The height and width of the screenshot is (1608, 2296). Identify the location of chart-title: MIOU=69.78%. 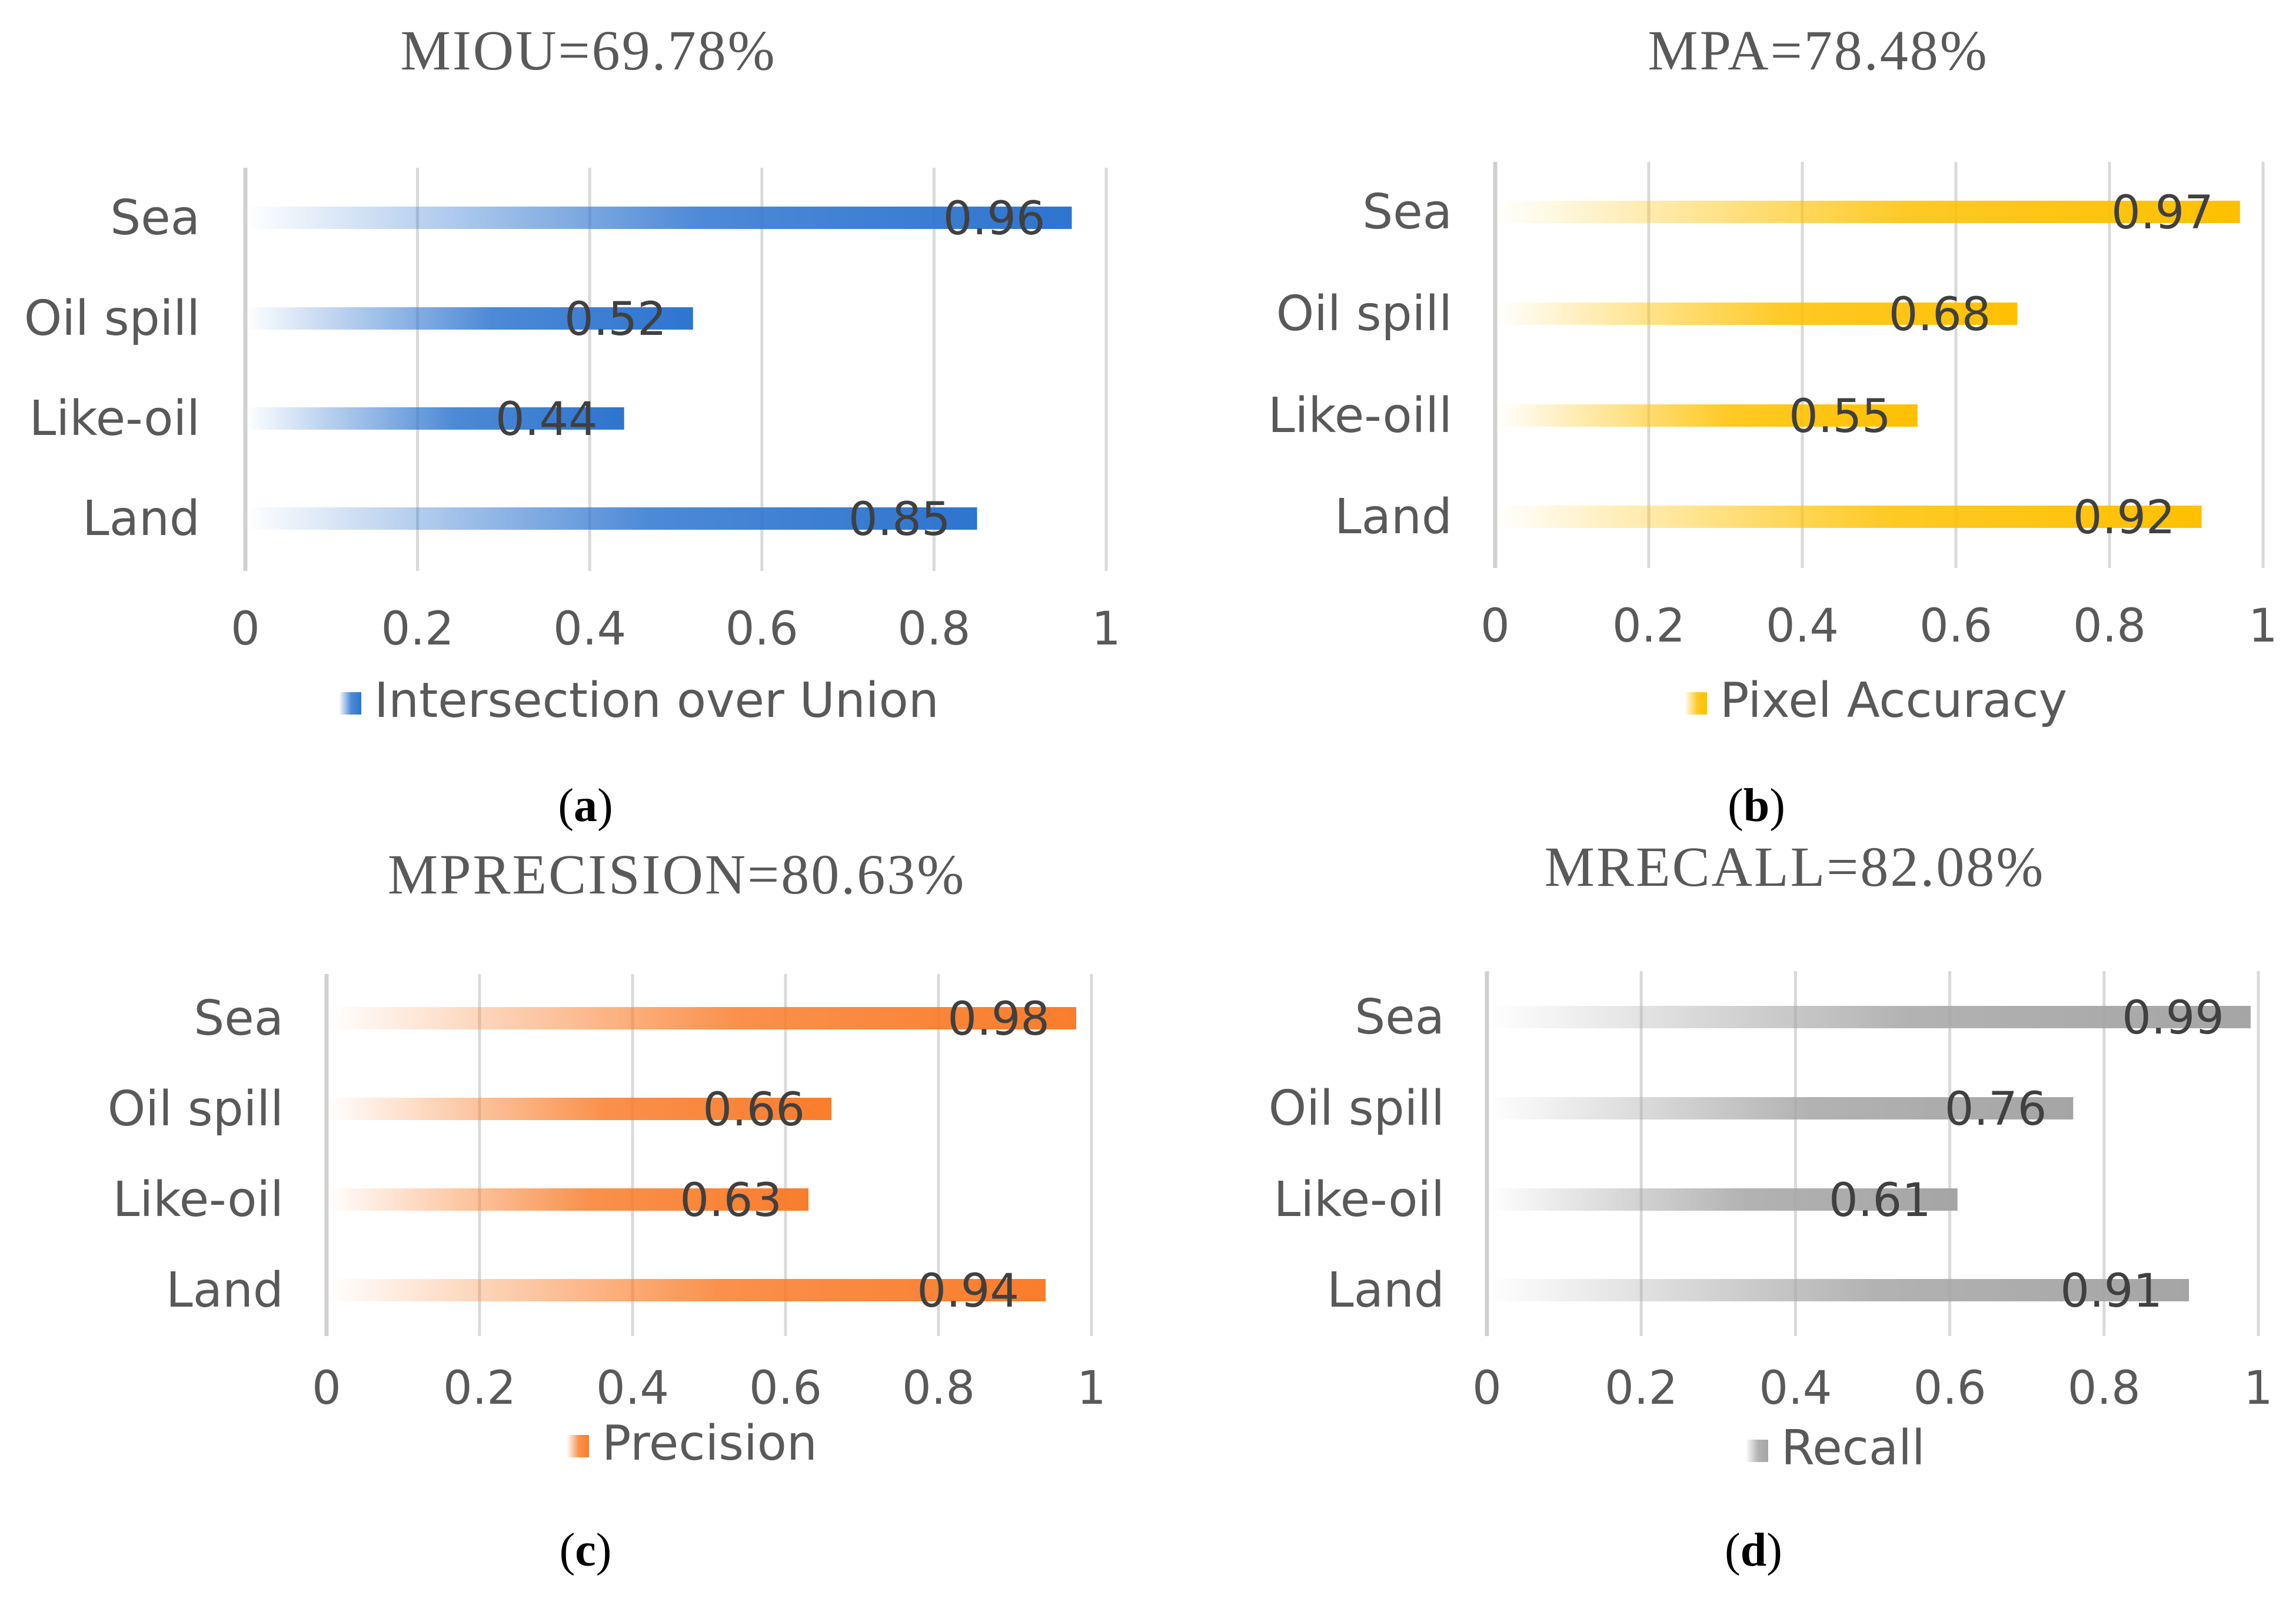
(588, 50).